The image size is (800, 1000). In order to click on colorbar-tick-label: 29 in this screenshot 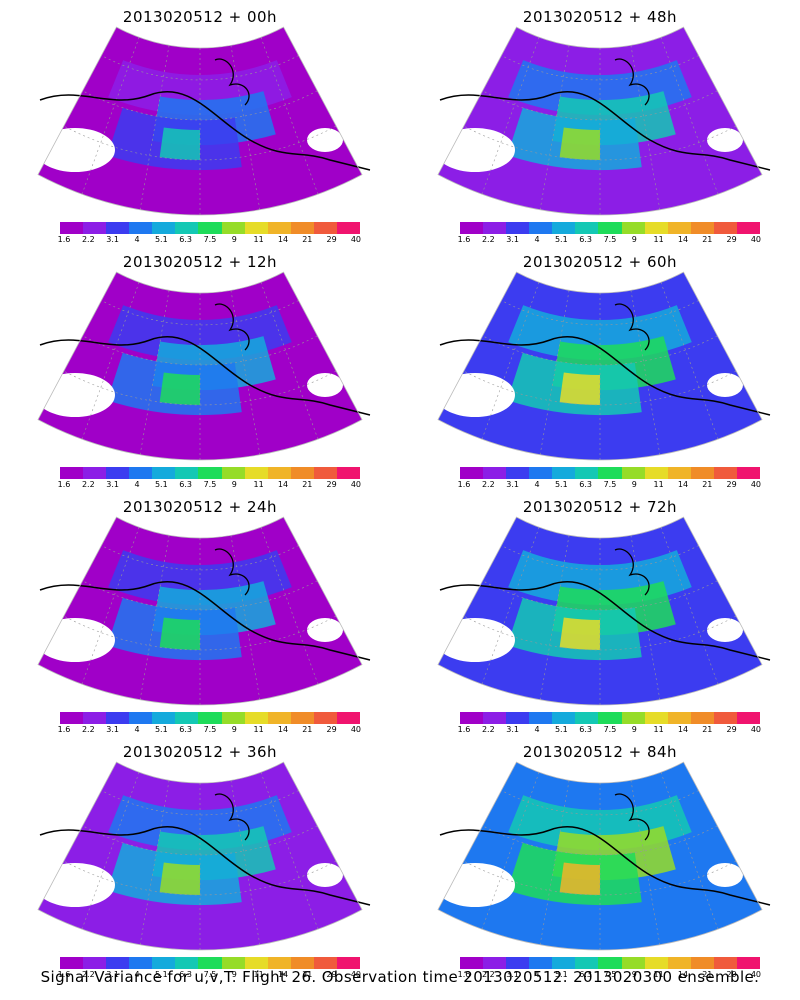, I will do `click(331, 484)`.